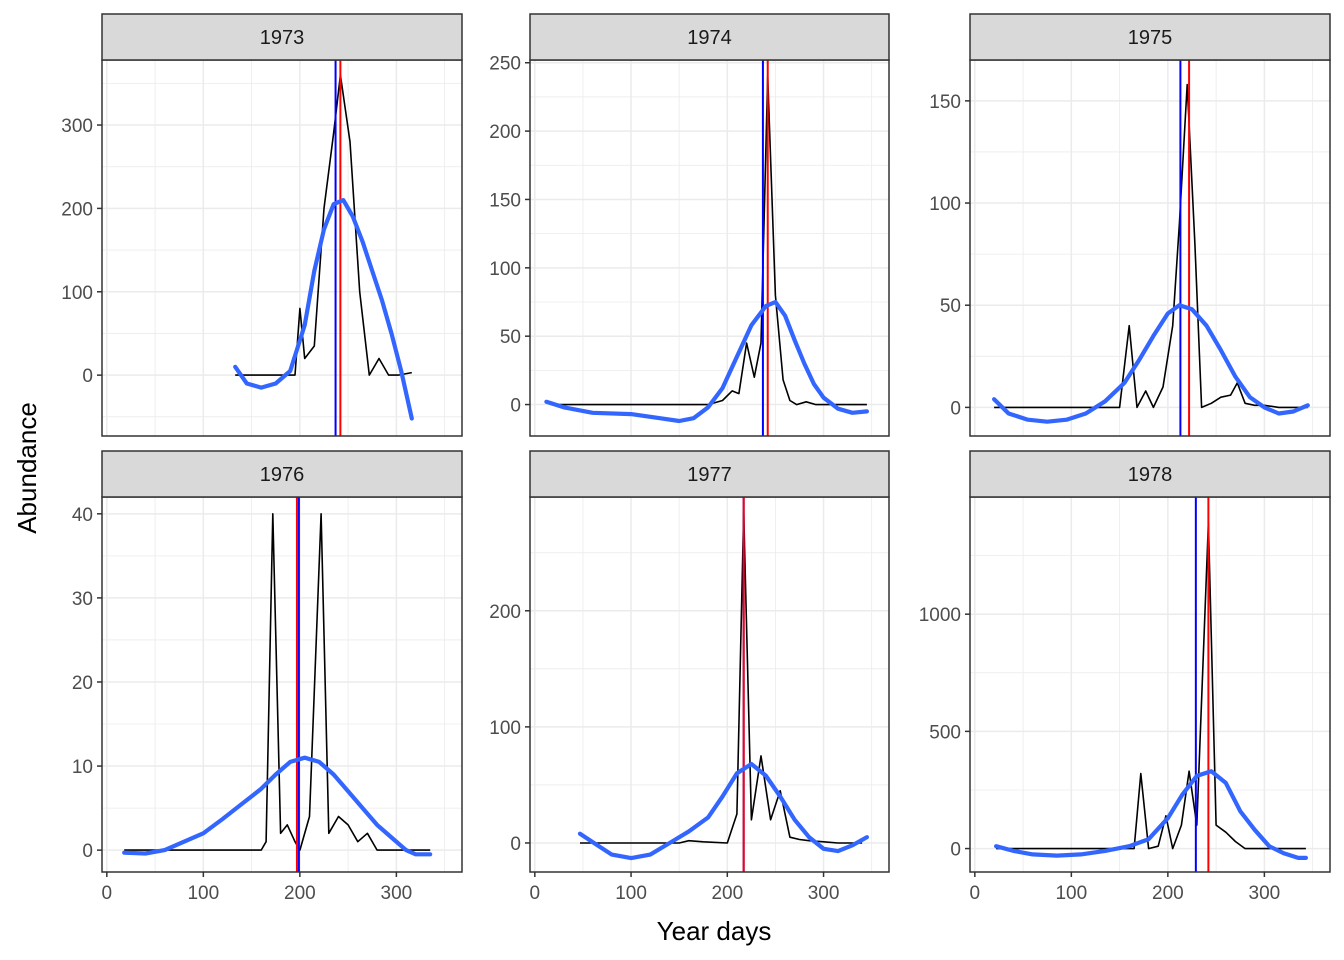 Image resolution: width=1344 pixels, height=960 pixels. I want to click on facet-panel-1975: 1975 0 50 100 150, so click(1130, 225).